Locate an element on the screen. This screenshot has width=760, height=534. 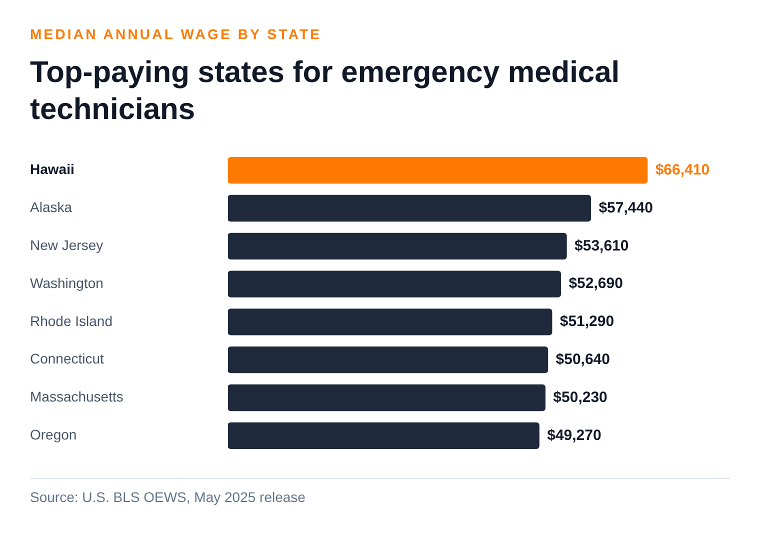
y-tick-label: Hawaii is located at coordinates (52, 169).